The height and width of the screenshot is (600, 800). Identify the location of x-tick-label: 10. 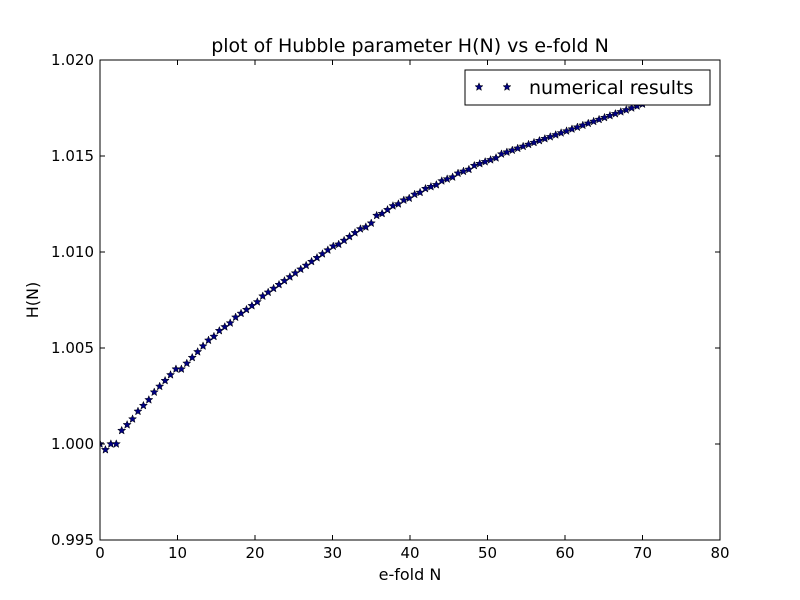
(177, 553).